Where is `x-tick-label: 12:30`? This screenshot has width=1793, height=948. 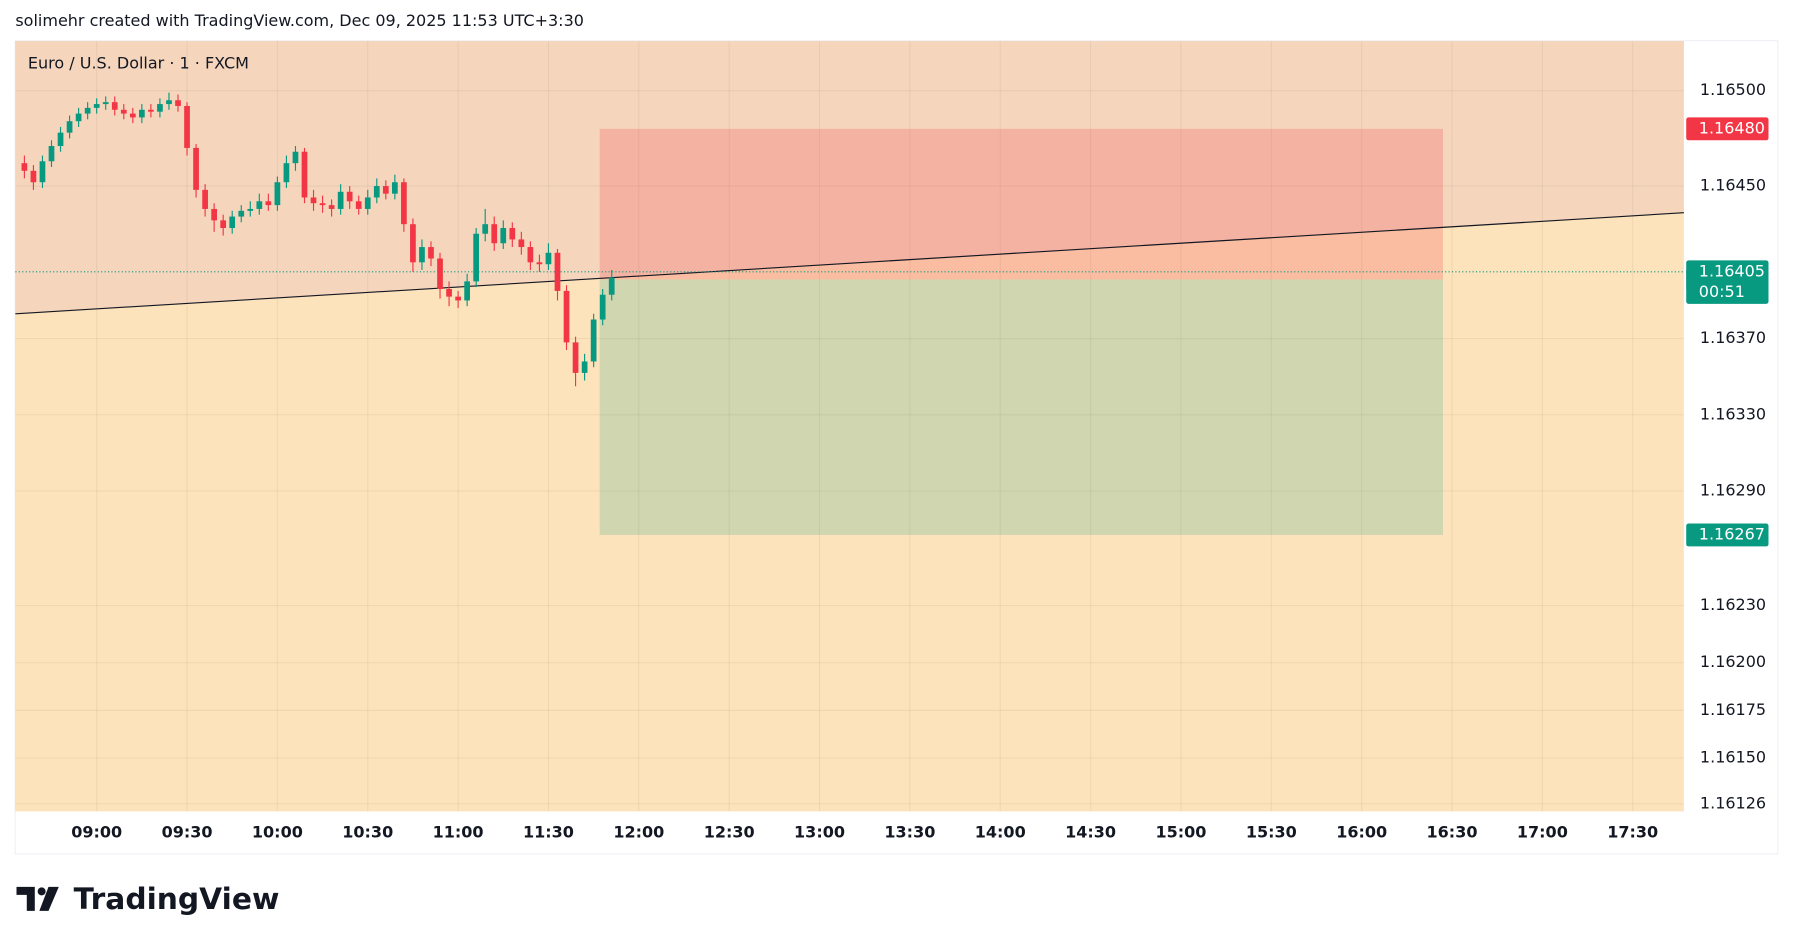
x-tick-label: 12:30 is located at coordinates (729, 832).